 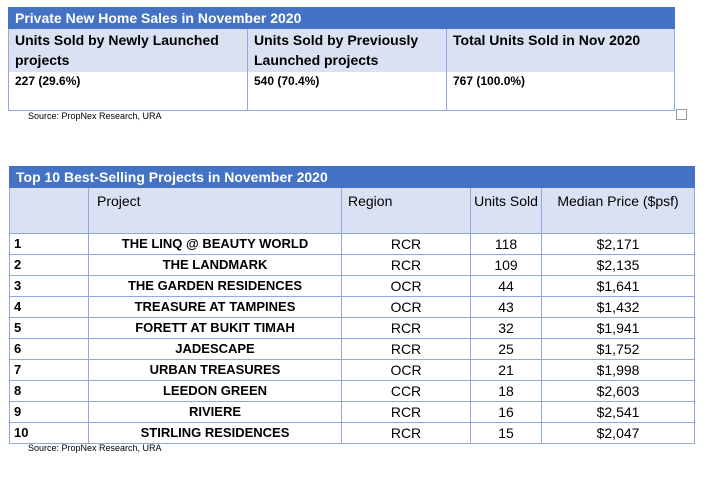 I want to click on table-row: 3 THE GARDEN RESIDENCES OCR 44 $1,641, so click(x=352, y=286).